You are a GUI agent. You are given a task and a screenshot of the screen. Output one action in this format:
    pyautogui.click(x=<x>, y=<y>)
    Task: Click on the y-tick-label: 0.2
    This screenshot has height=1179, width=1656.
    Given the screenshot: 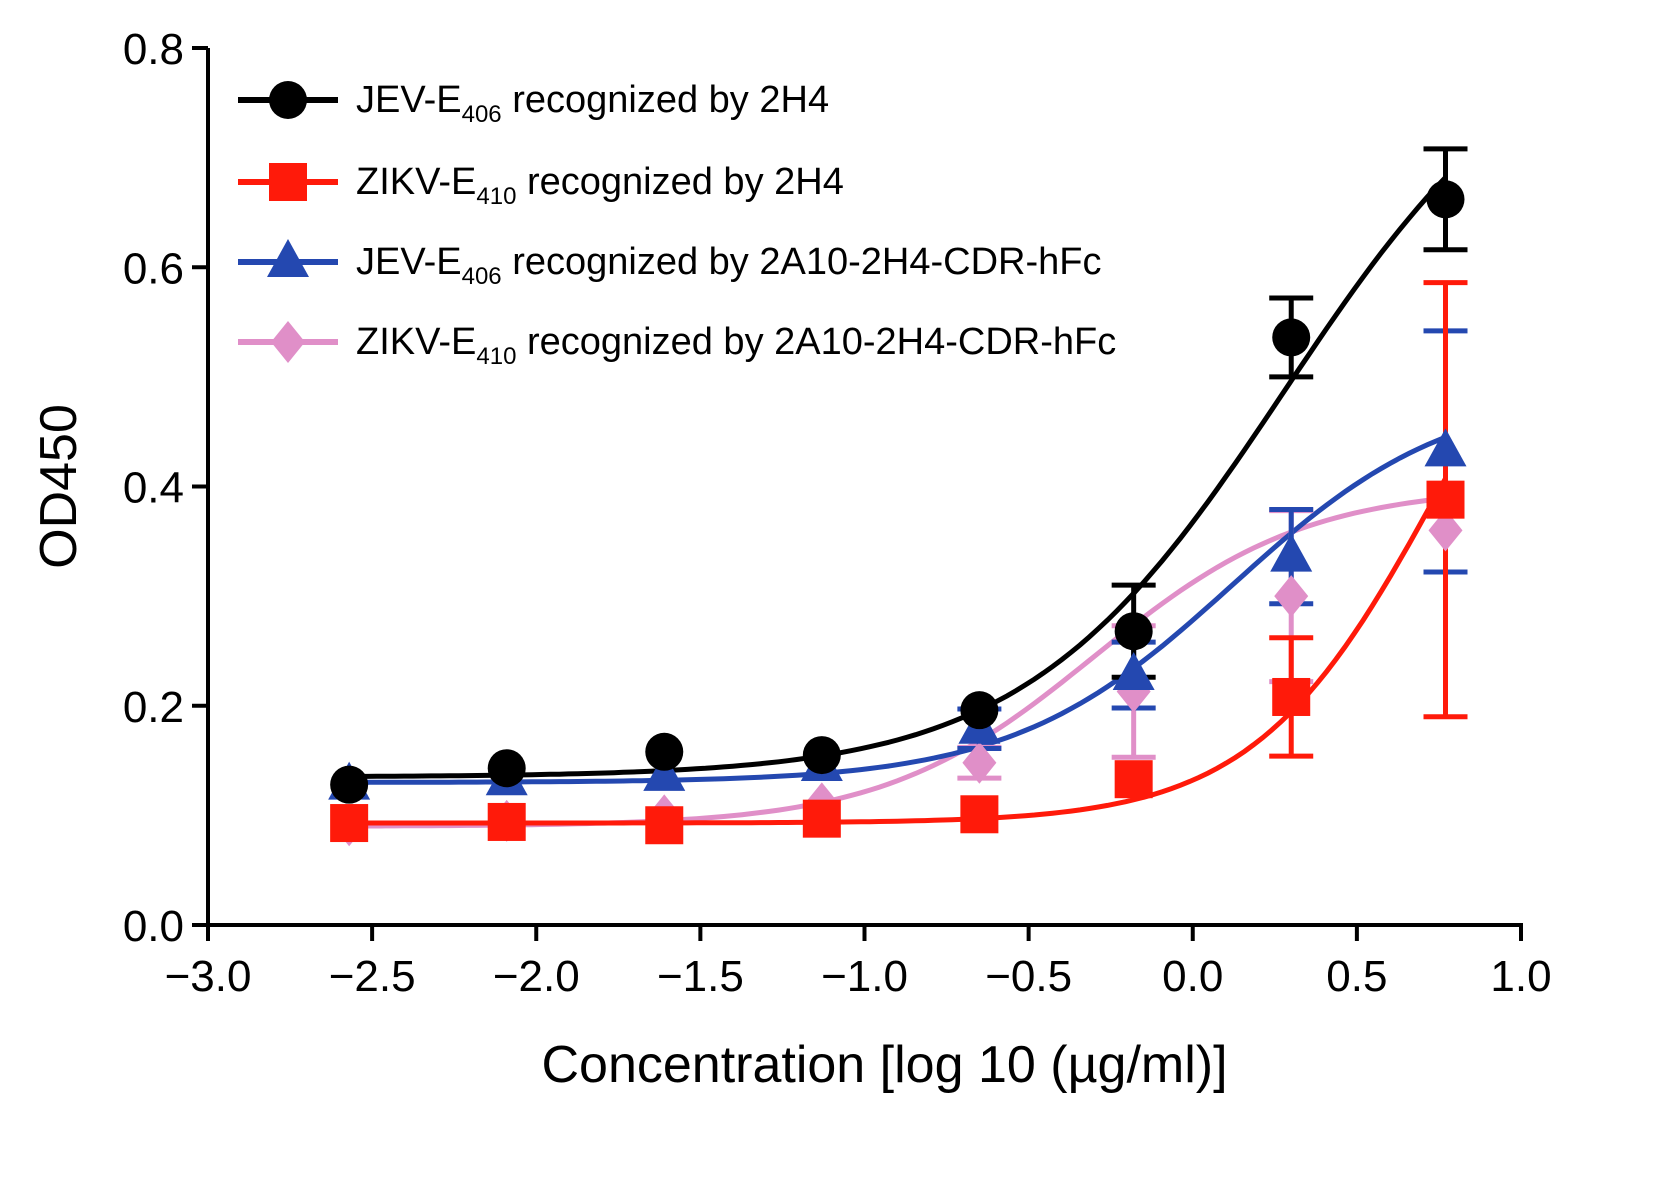 What is the action you would take?
    pyautogui.click(x=153, y=707)
    